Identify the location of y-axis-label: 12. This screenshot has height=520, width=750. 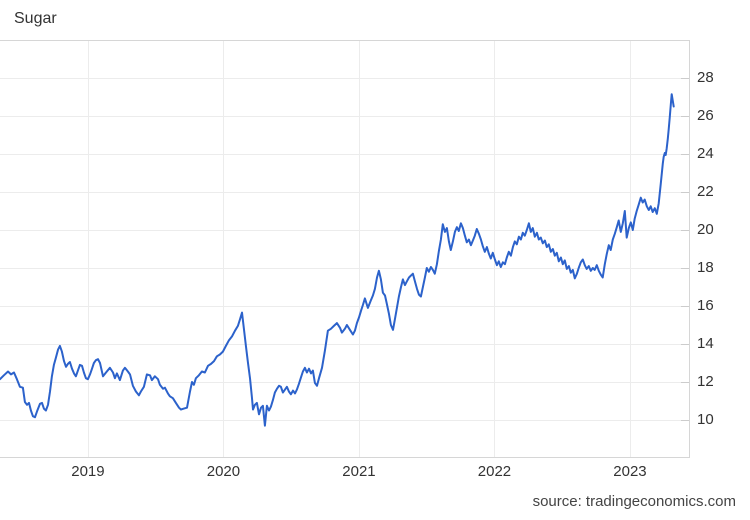
(705, 381).